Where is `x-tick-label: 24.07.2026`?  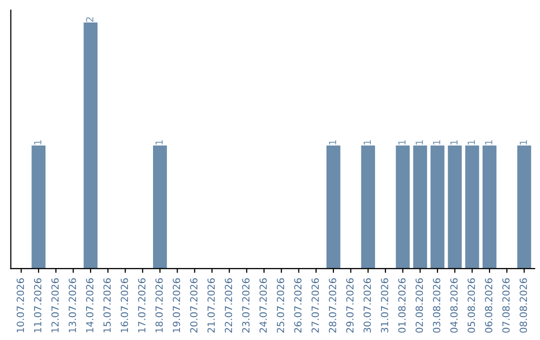
x-tick-label: 24.07.2026 is located at coordinates (263, 305).